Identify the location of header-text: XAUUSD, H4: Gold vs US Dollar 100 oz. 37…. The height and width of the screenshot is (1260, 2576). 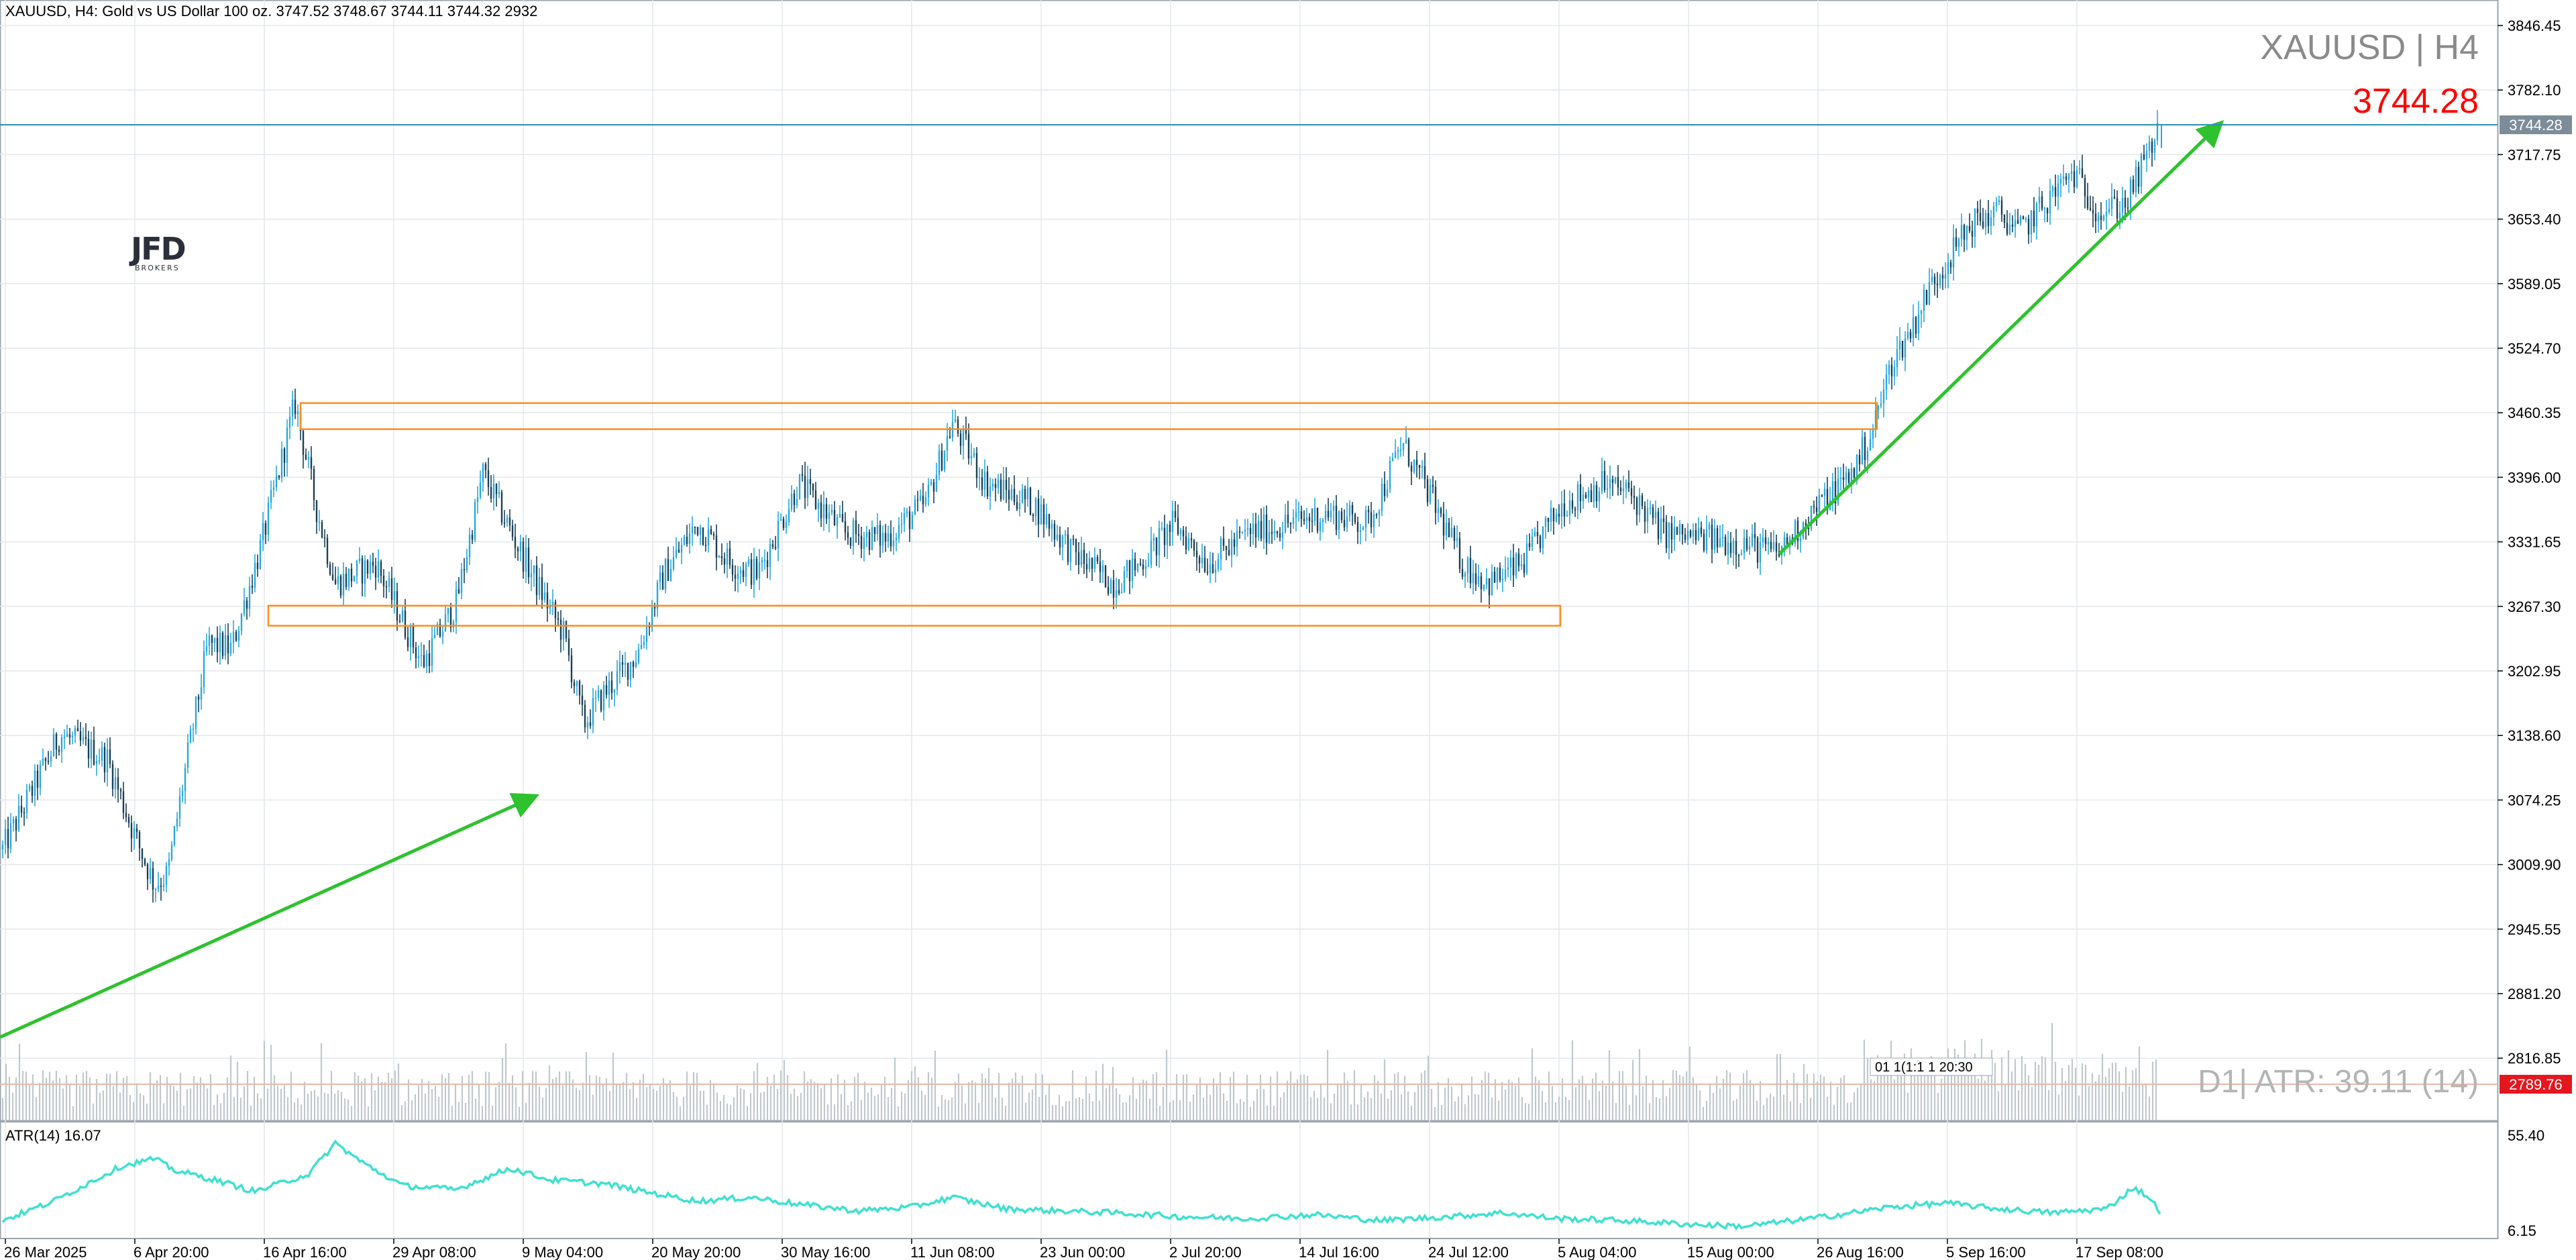
(271, 11).